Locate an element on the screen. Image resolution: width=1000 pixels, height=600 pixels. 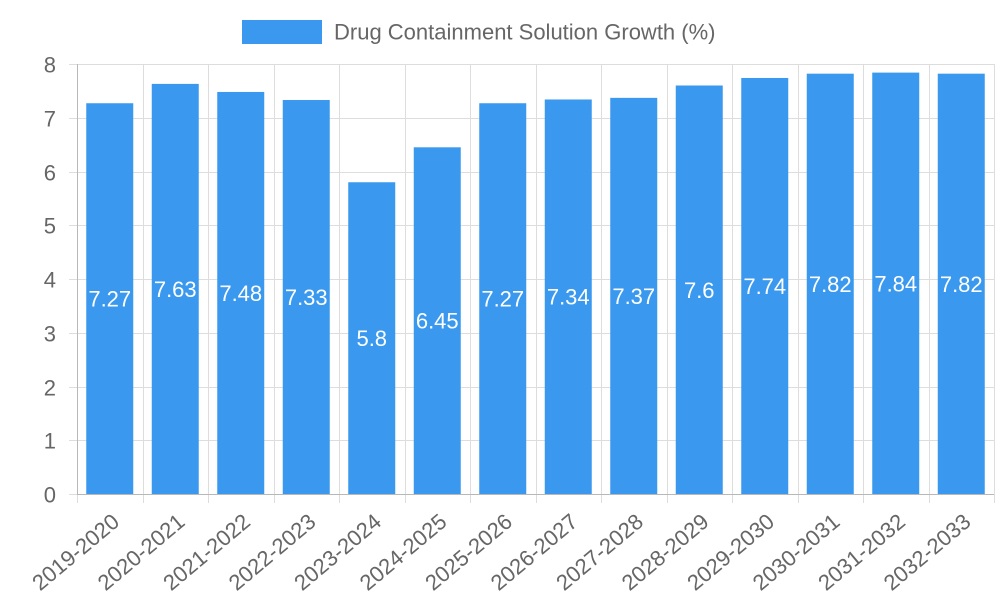
data-label: 7.63 is located at coordinates (175, 289).